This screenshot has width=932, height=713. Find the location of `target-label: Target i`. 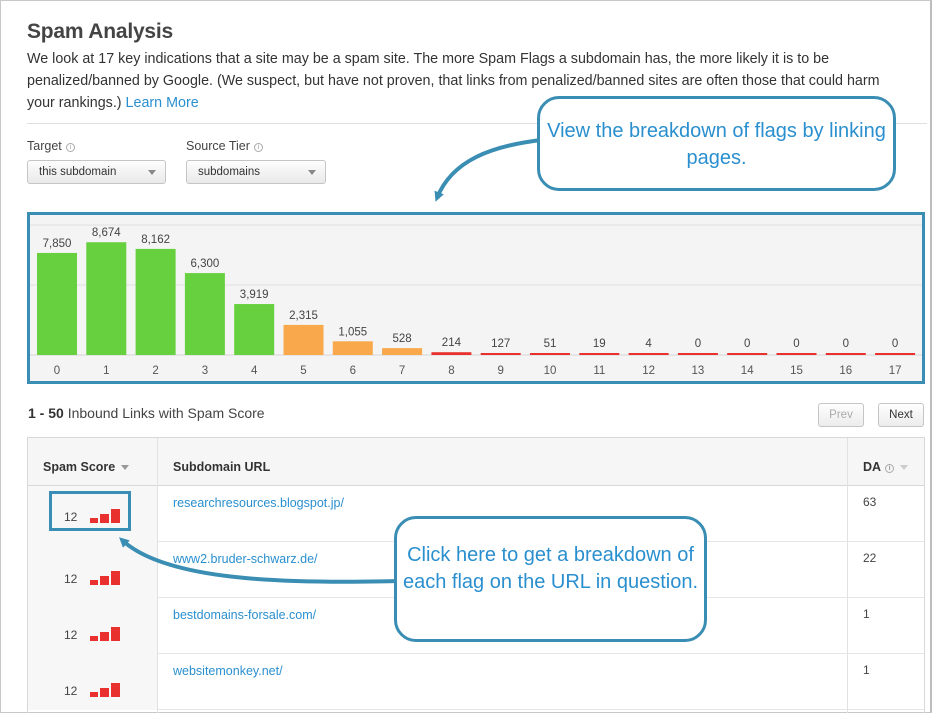

target-label: Target i is located at coordinates (51, 146).